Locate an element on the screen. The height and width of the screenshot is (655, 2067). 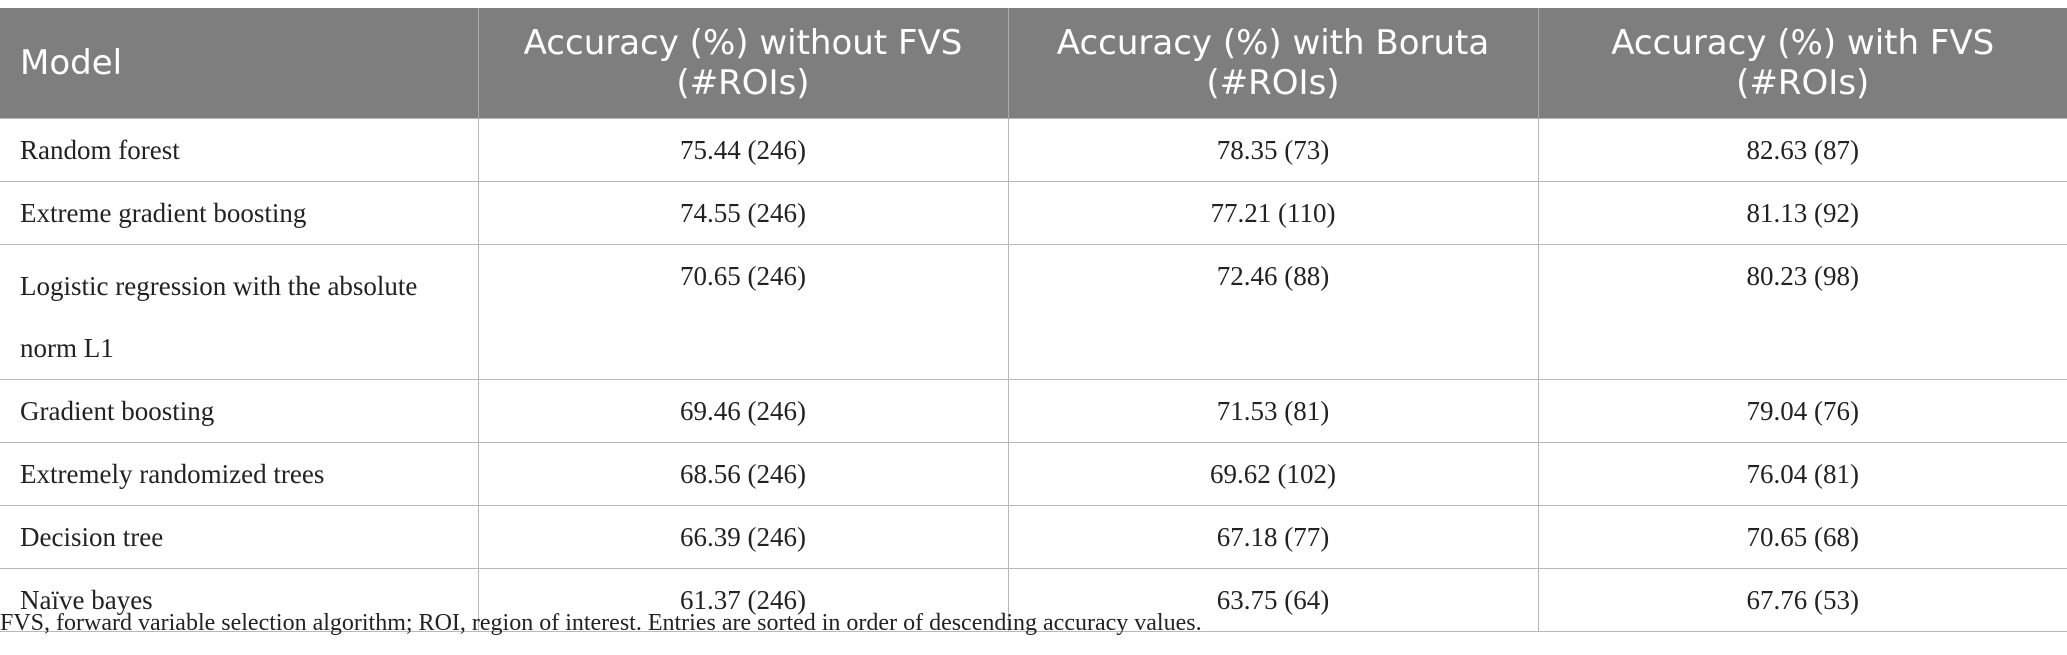
accuracy-without-fvs-cell: 75.44 (246) is located at coordinates (743, 149).